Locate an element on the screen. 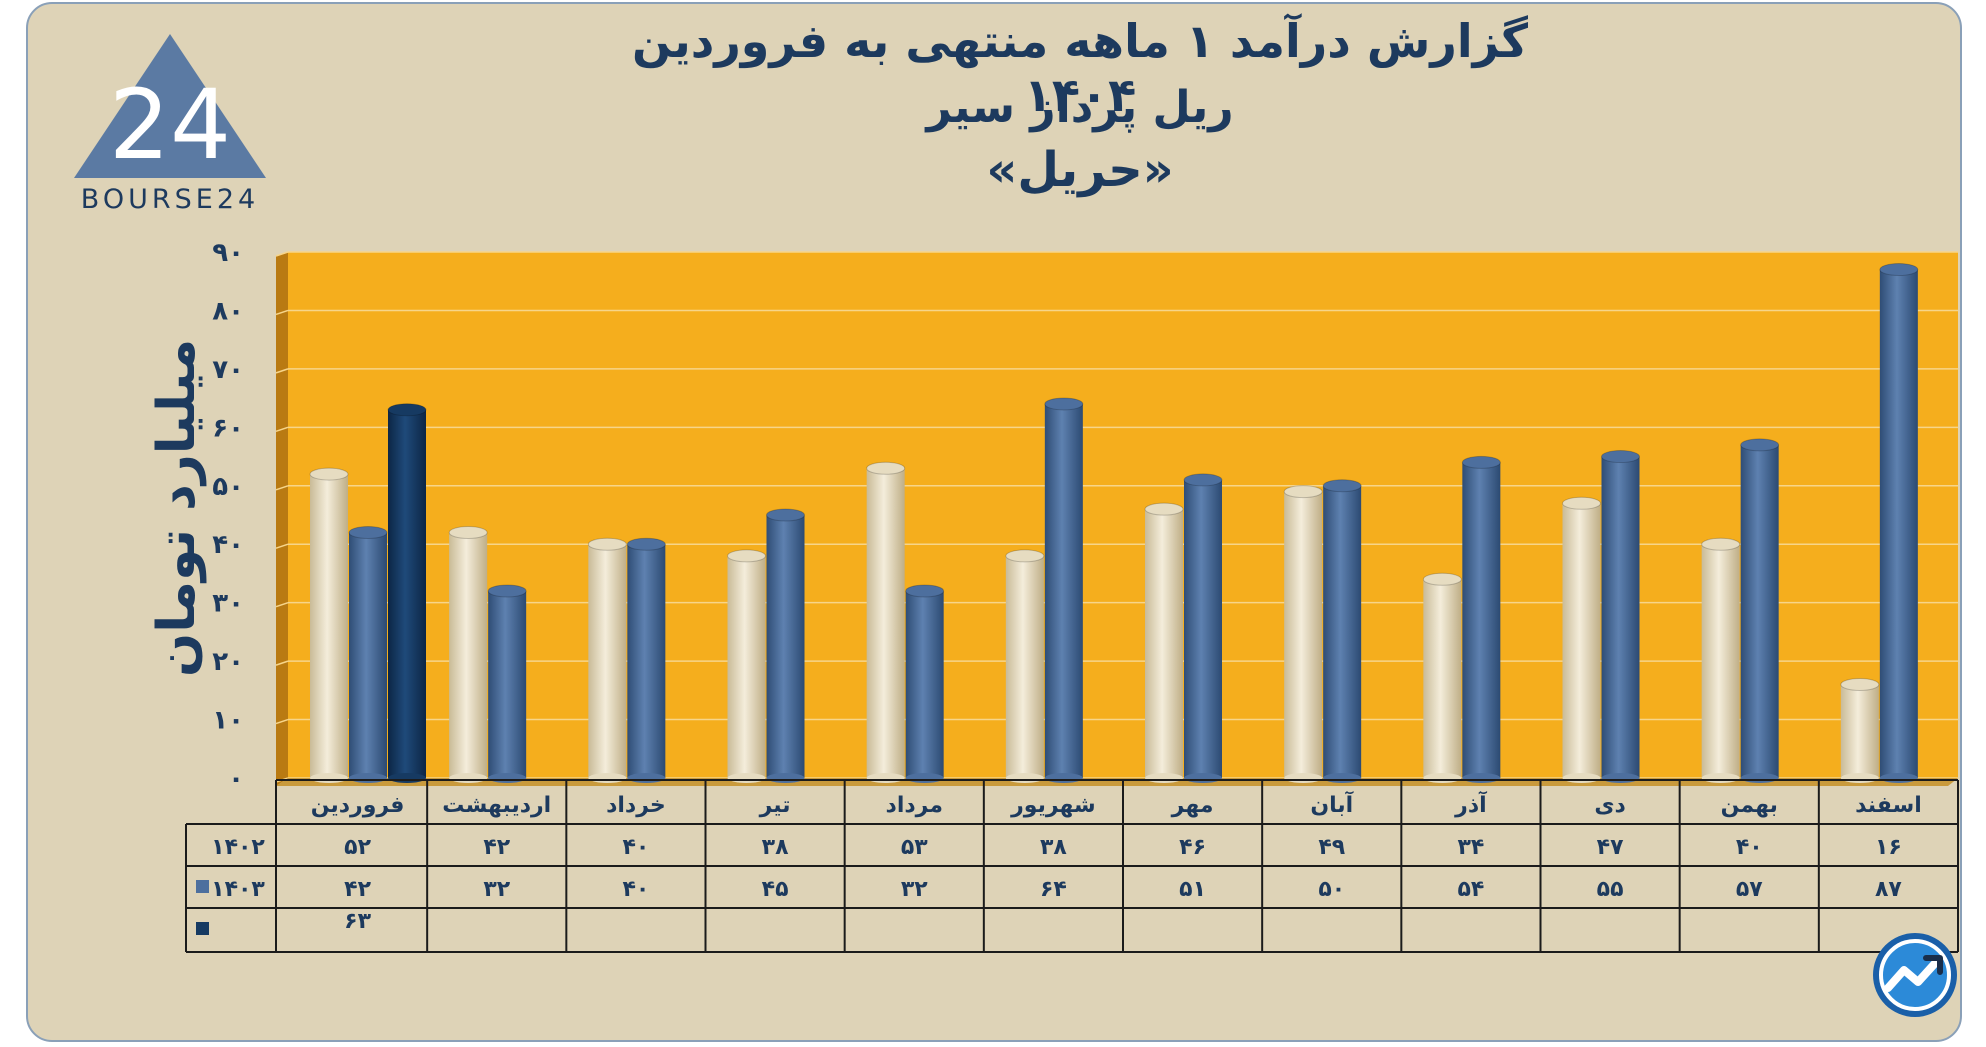  data-label: ۳۸ is located at coordinates (775, 847).